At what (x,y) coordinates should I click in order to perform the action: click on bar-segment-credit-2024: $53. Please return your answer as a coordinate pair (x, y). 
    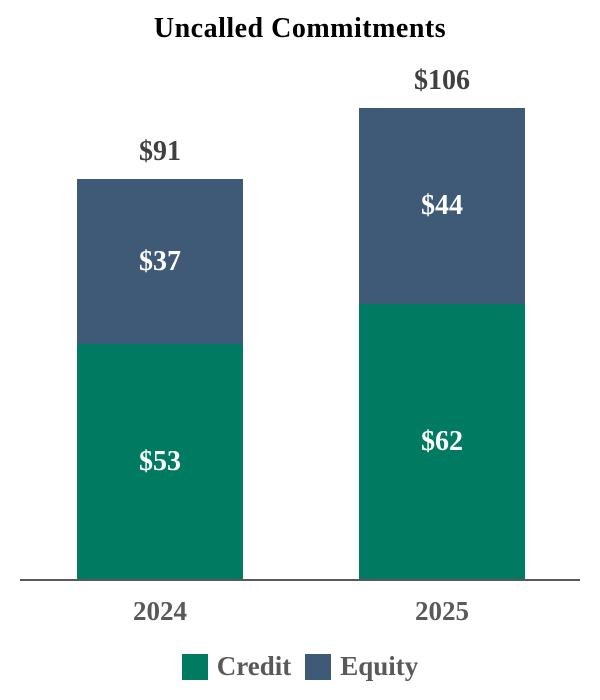
    Looking at the image, I should click on (160, 462).